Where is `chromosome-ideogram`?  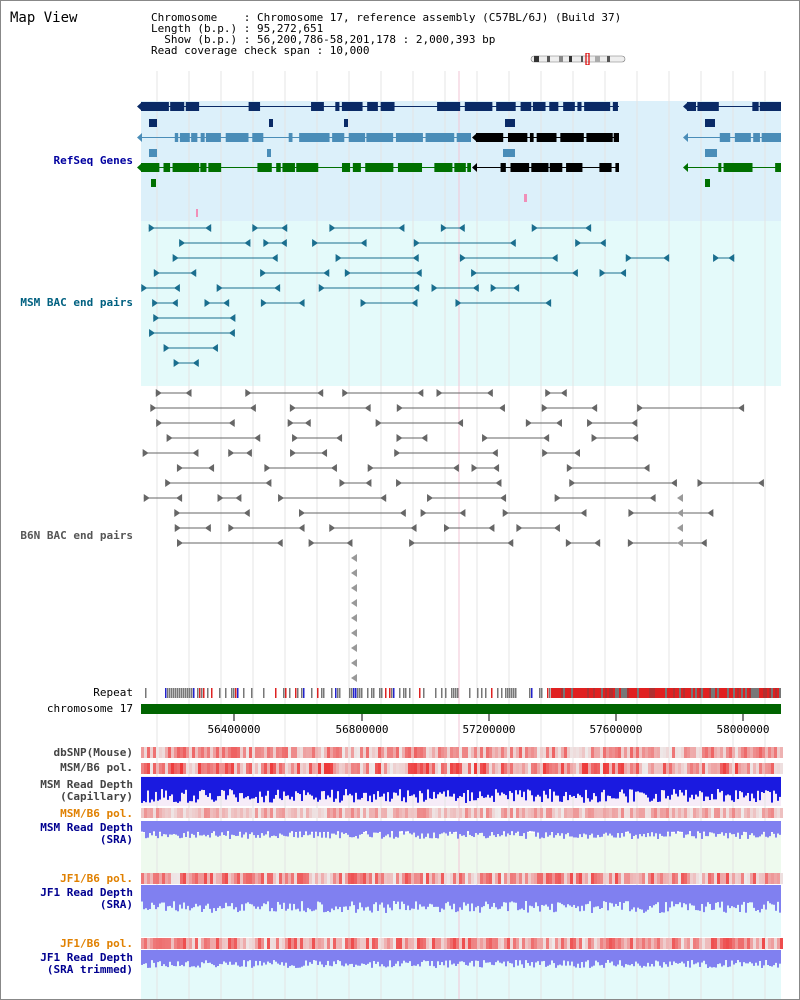
chromosome-ideogram is located at coordinates (578, 59).